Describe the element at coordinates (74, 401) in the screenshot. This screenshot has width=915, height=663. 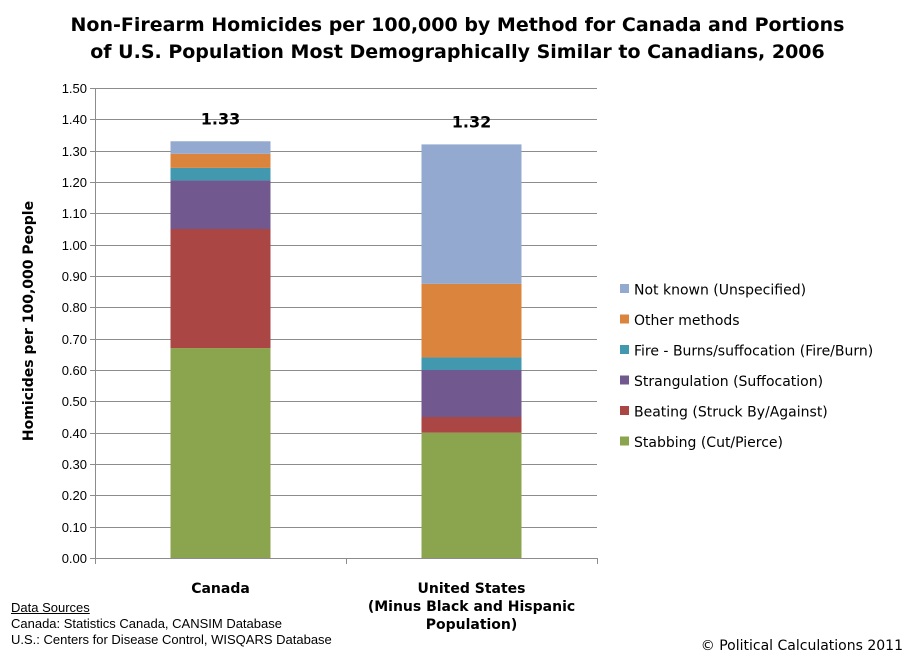
I see `y-tick-label: 0.50` at that location.